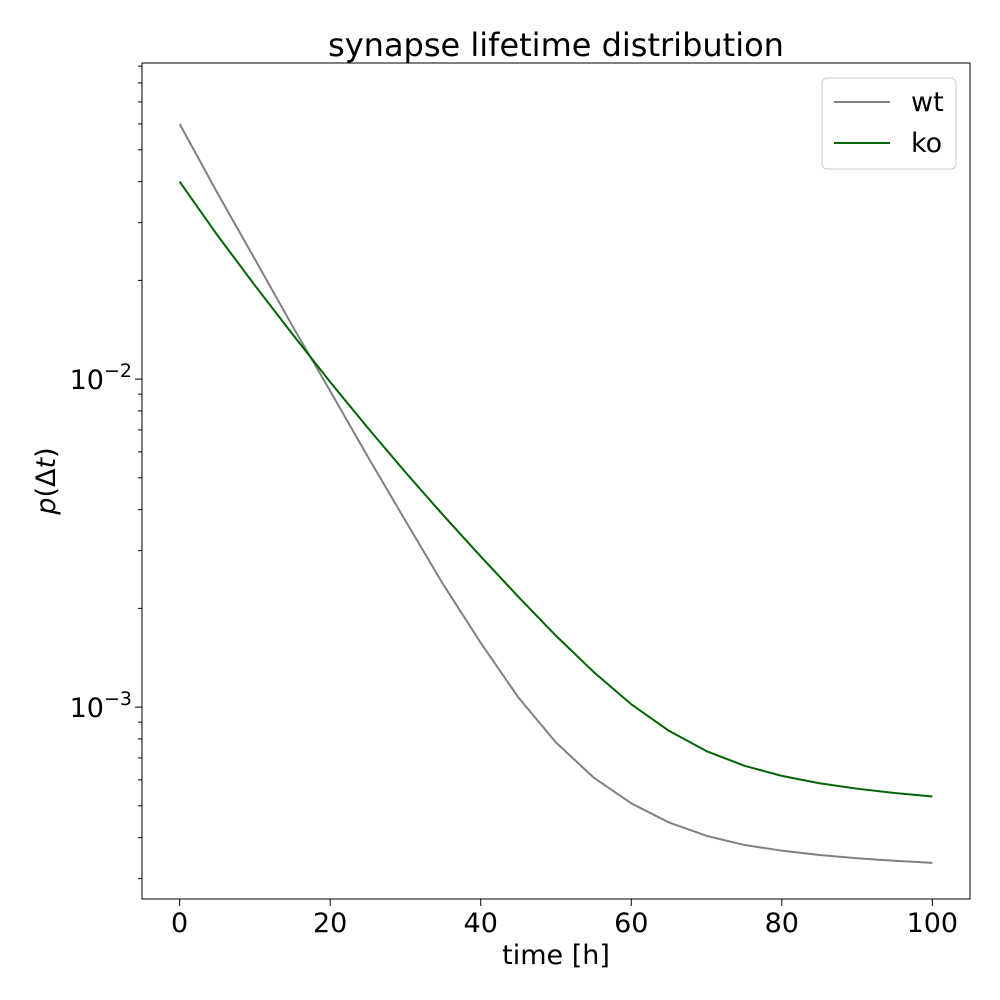 The image size is (1000, 1000). Describe the element at coordinates (782, 923) in the screenshot. I see `x-tick-label: 80` at that location.